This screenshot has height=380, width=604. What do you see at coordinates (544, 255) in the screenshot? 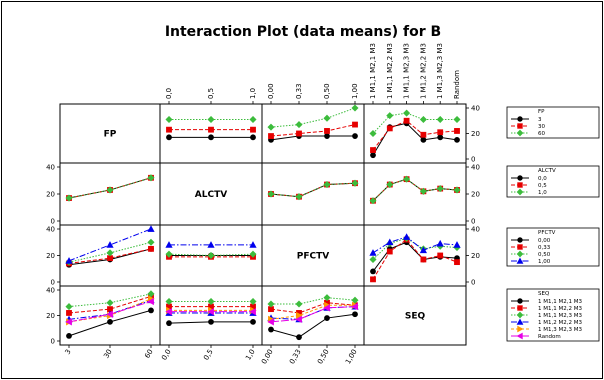
I see `legend-entry-label: 0,50` at bounding box center [544, 255].